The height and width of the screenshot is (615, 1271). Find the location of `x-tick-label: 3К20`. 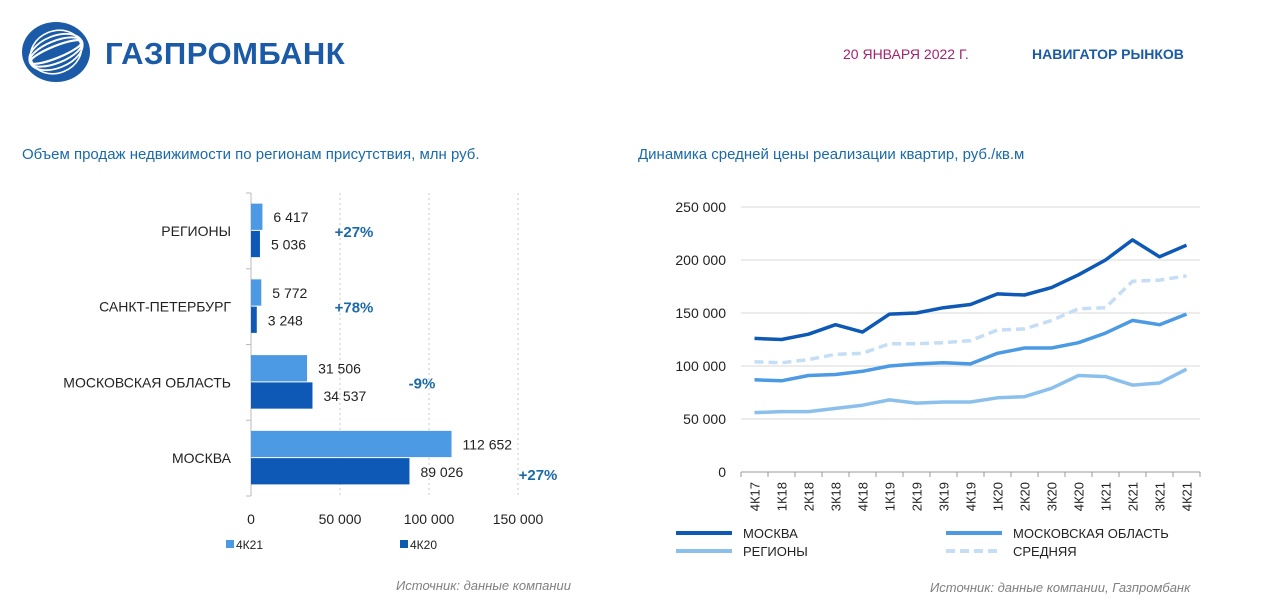

x-tick-label: 3К20 is located at coordinates (1052, 496).